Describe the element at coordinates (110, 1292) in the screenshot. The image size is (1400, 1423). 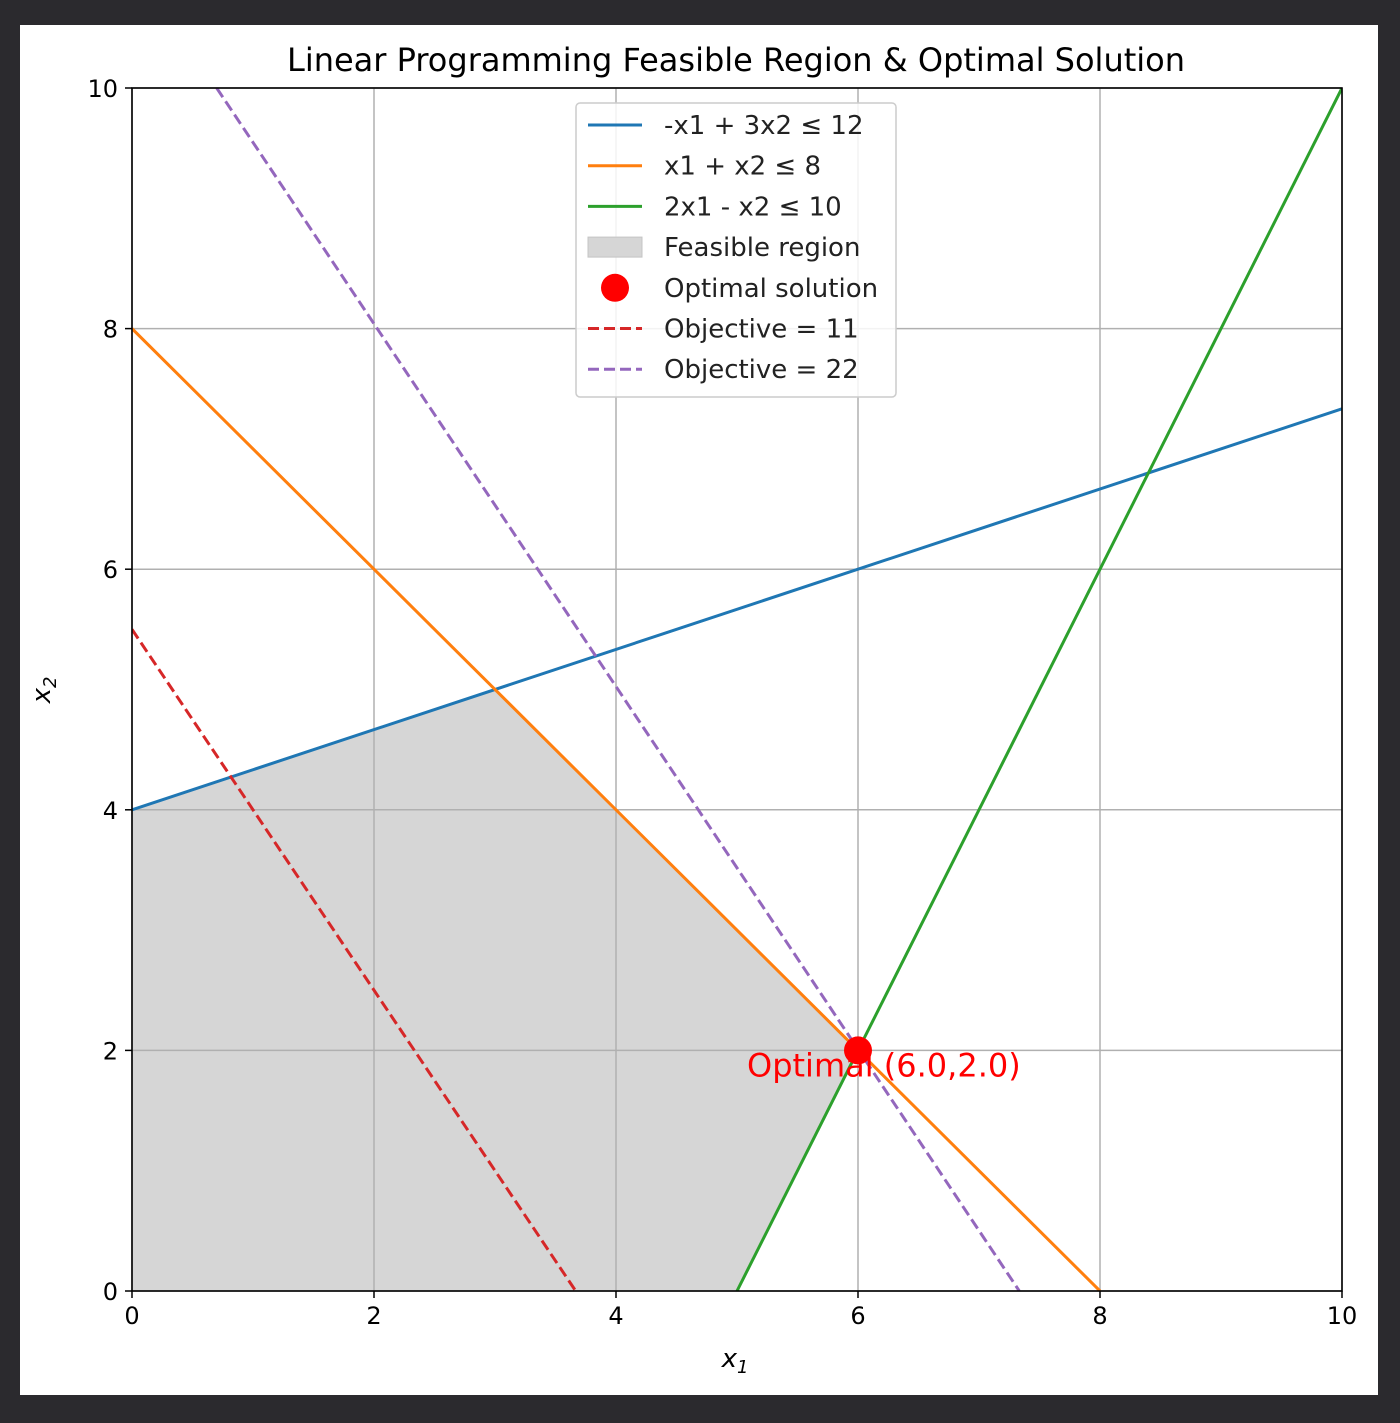
I see `y-tick-label-0: 0` at that location.